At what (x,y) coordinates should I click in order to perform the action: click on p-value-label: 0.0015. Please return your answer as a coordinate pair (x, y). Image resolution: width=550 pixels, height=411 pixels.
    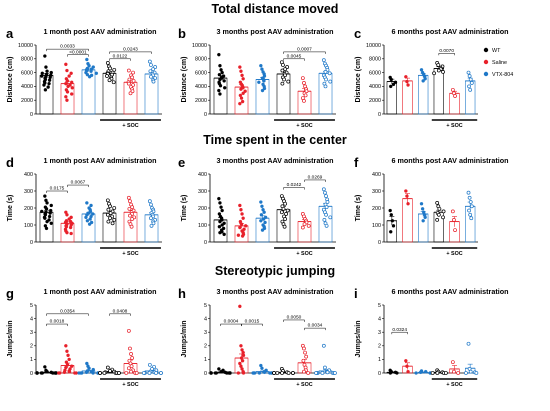
    Looking at the image, I should click on (252, 322).